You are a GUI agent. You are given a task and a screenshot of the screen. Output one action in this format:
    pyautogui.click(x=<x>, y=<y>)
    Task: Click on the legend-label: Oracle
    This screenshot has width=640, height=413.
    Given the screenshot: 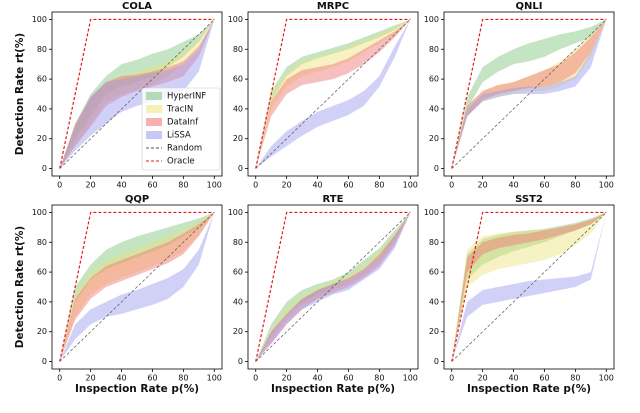 What is the action you would take?
    pyautogui.click(x=181, y=162)
    